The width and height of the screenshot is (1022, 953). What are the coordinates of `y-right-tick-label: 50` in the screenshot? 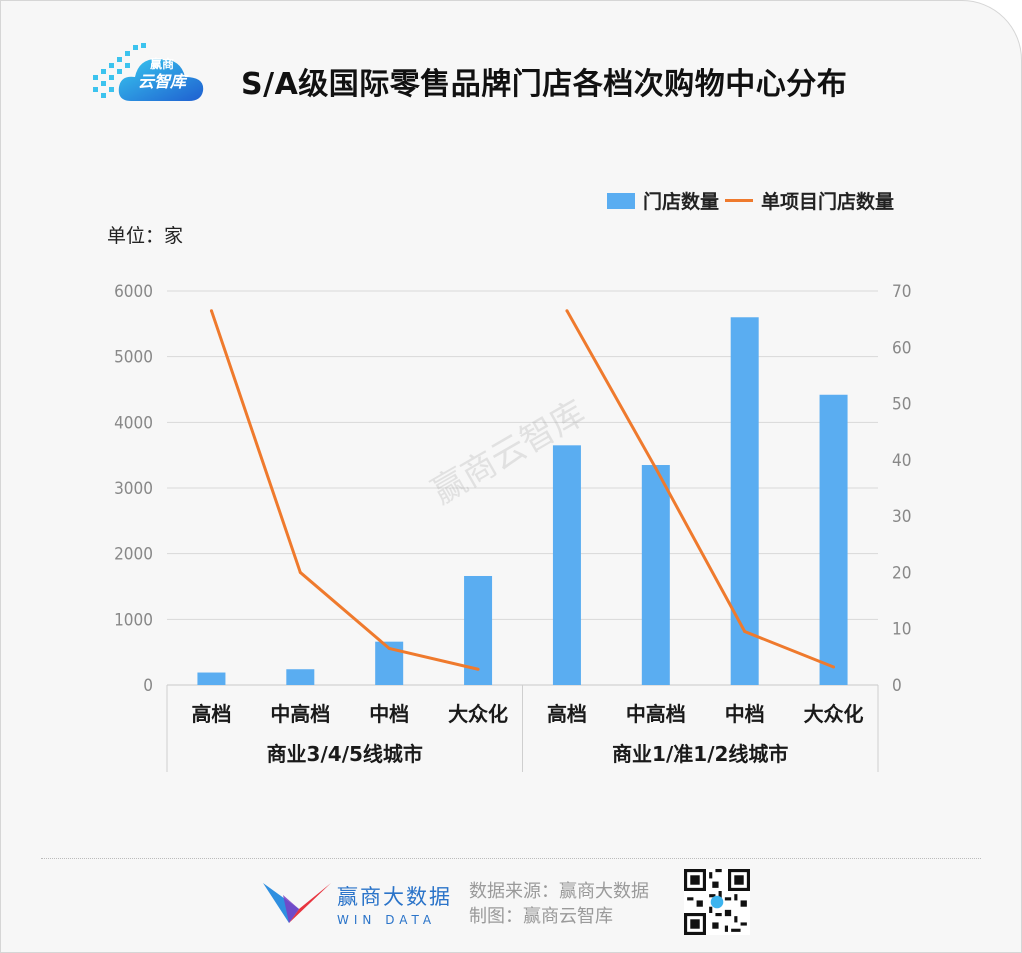 It's located at (901, 405).